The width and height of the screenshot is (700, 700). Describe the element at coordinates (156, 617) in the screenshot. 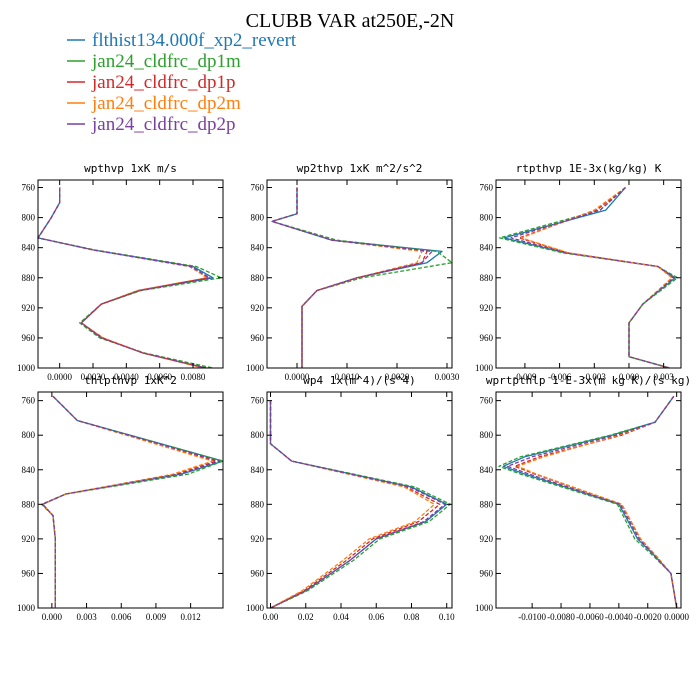

I see `x-tick-label: 0.009` at that location.